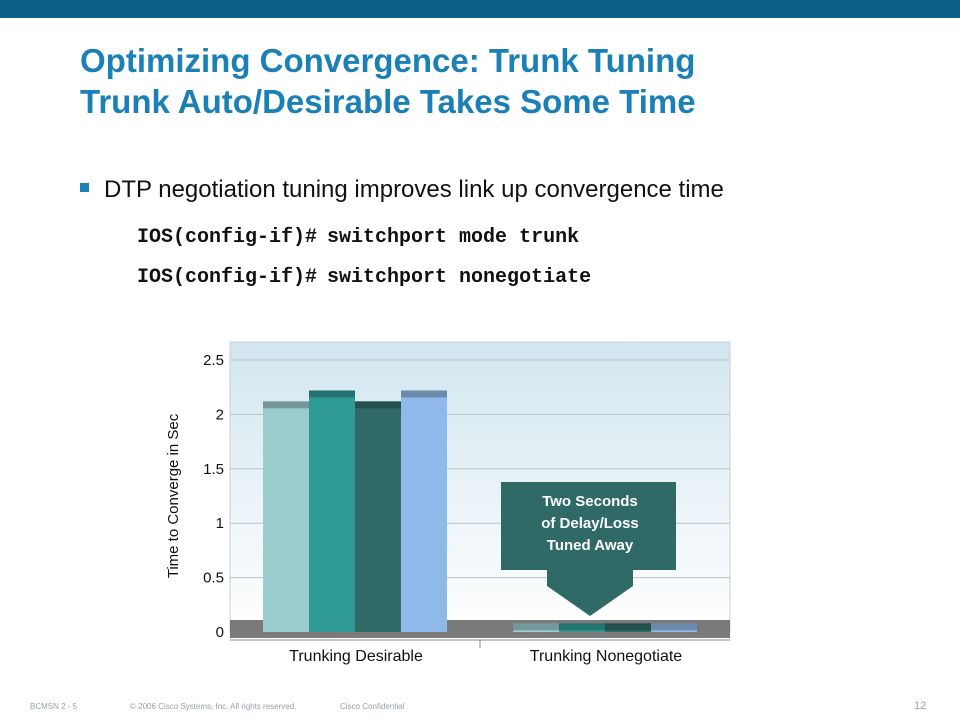  Describe the element at coordinates (84, 187) in the screenshot. I see `square-bullet-icon` at that location.